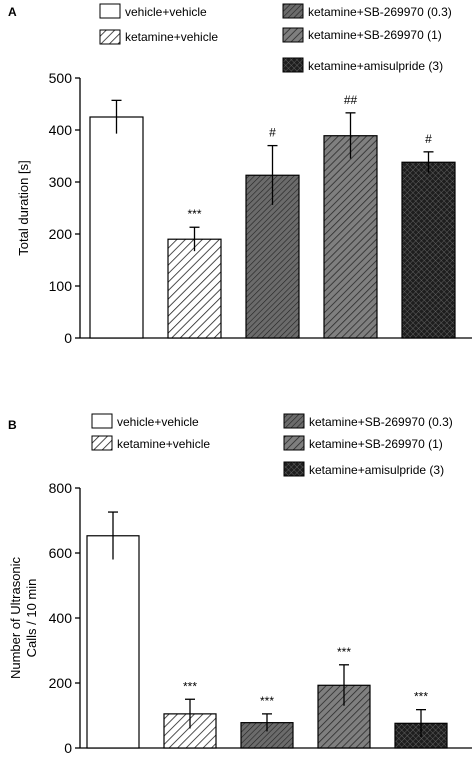 The width and height of the screenshot is (474, 757). What do you see at coordinates (381, 422) in the screenshot?
I see `legend-b-label-2: ketamine+SB-269970 (0.3)` at bounding box center [381, 422].